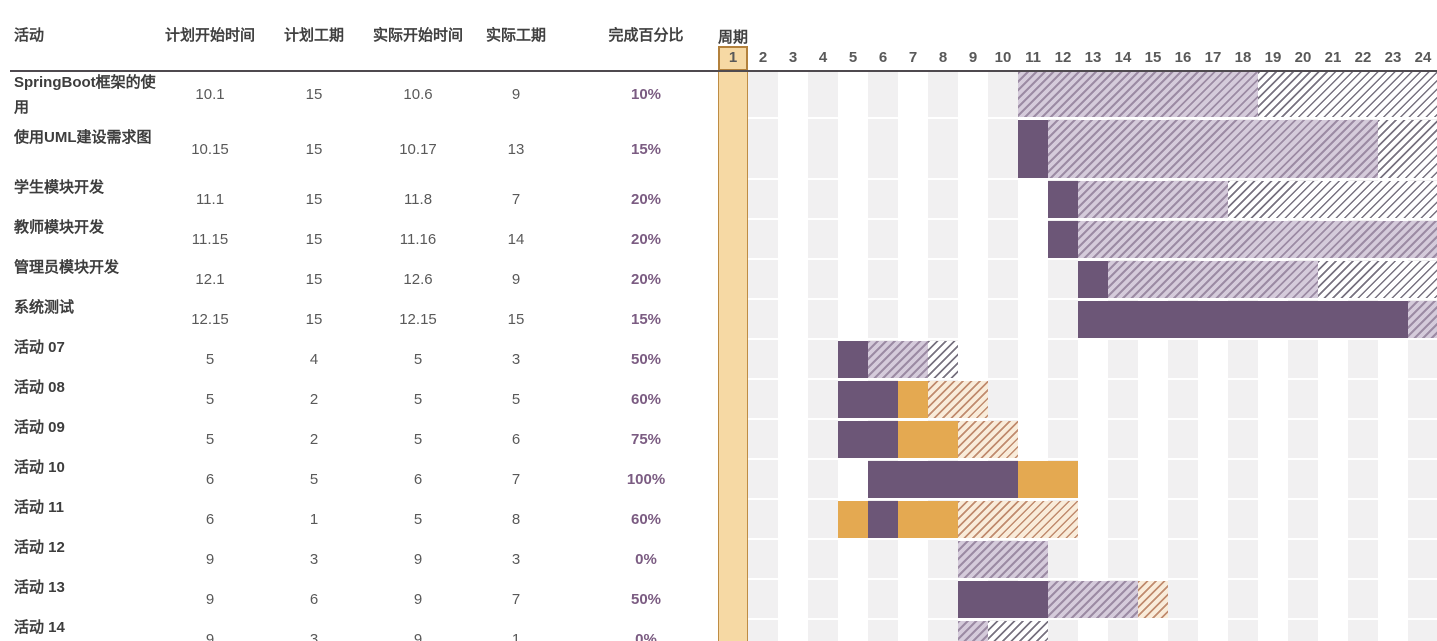  Describe the element at coordinates (418, 479) in the screenshot. I see `cell-actual-start: 6` at that location.